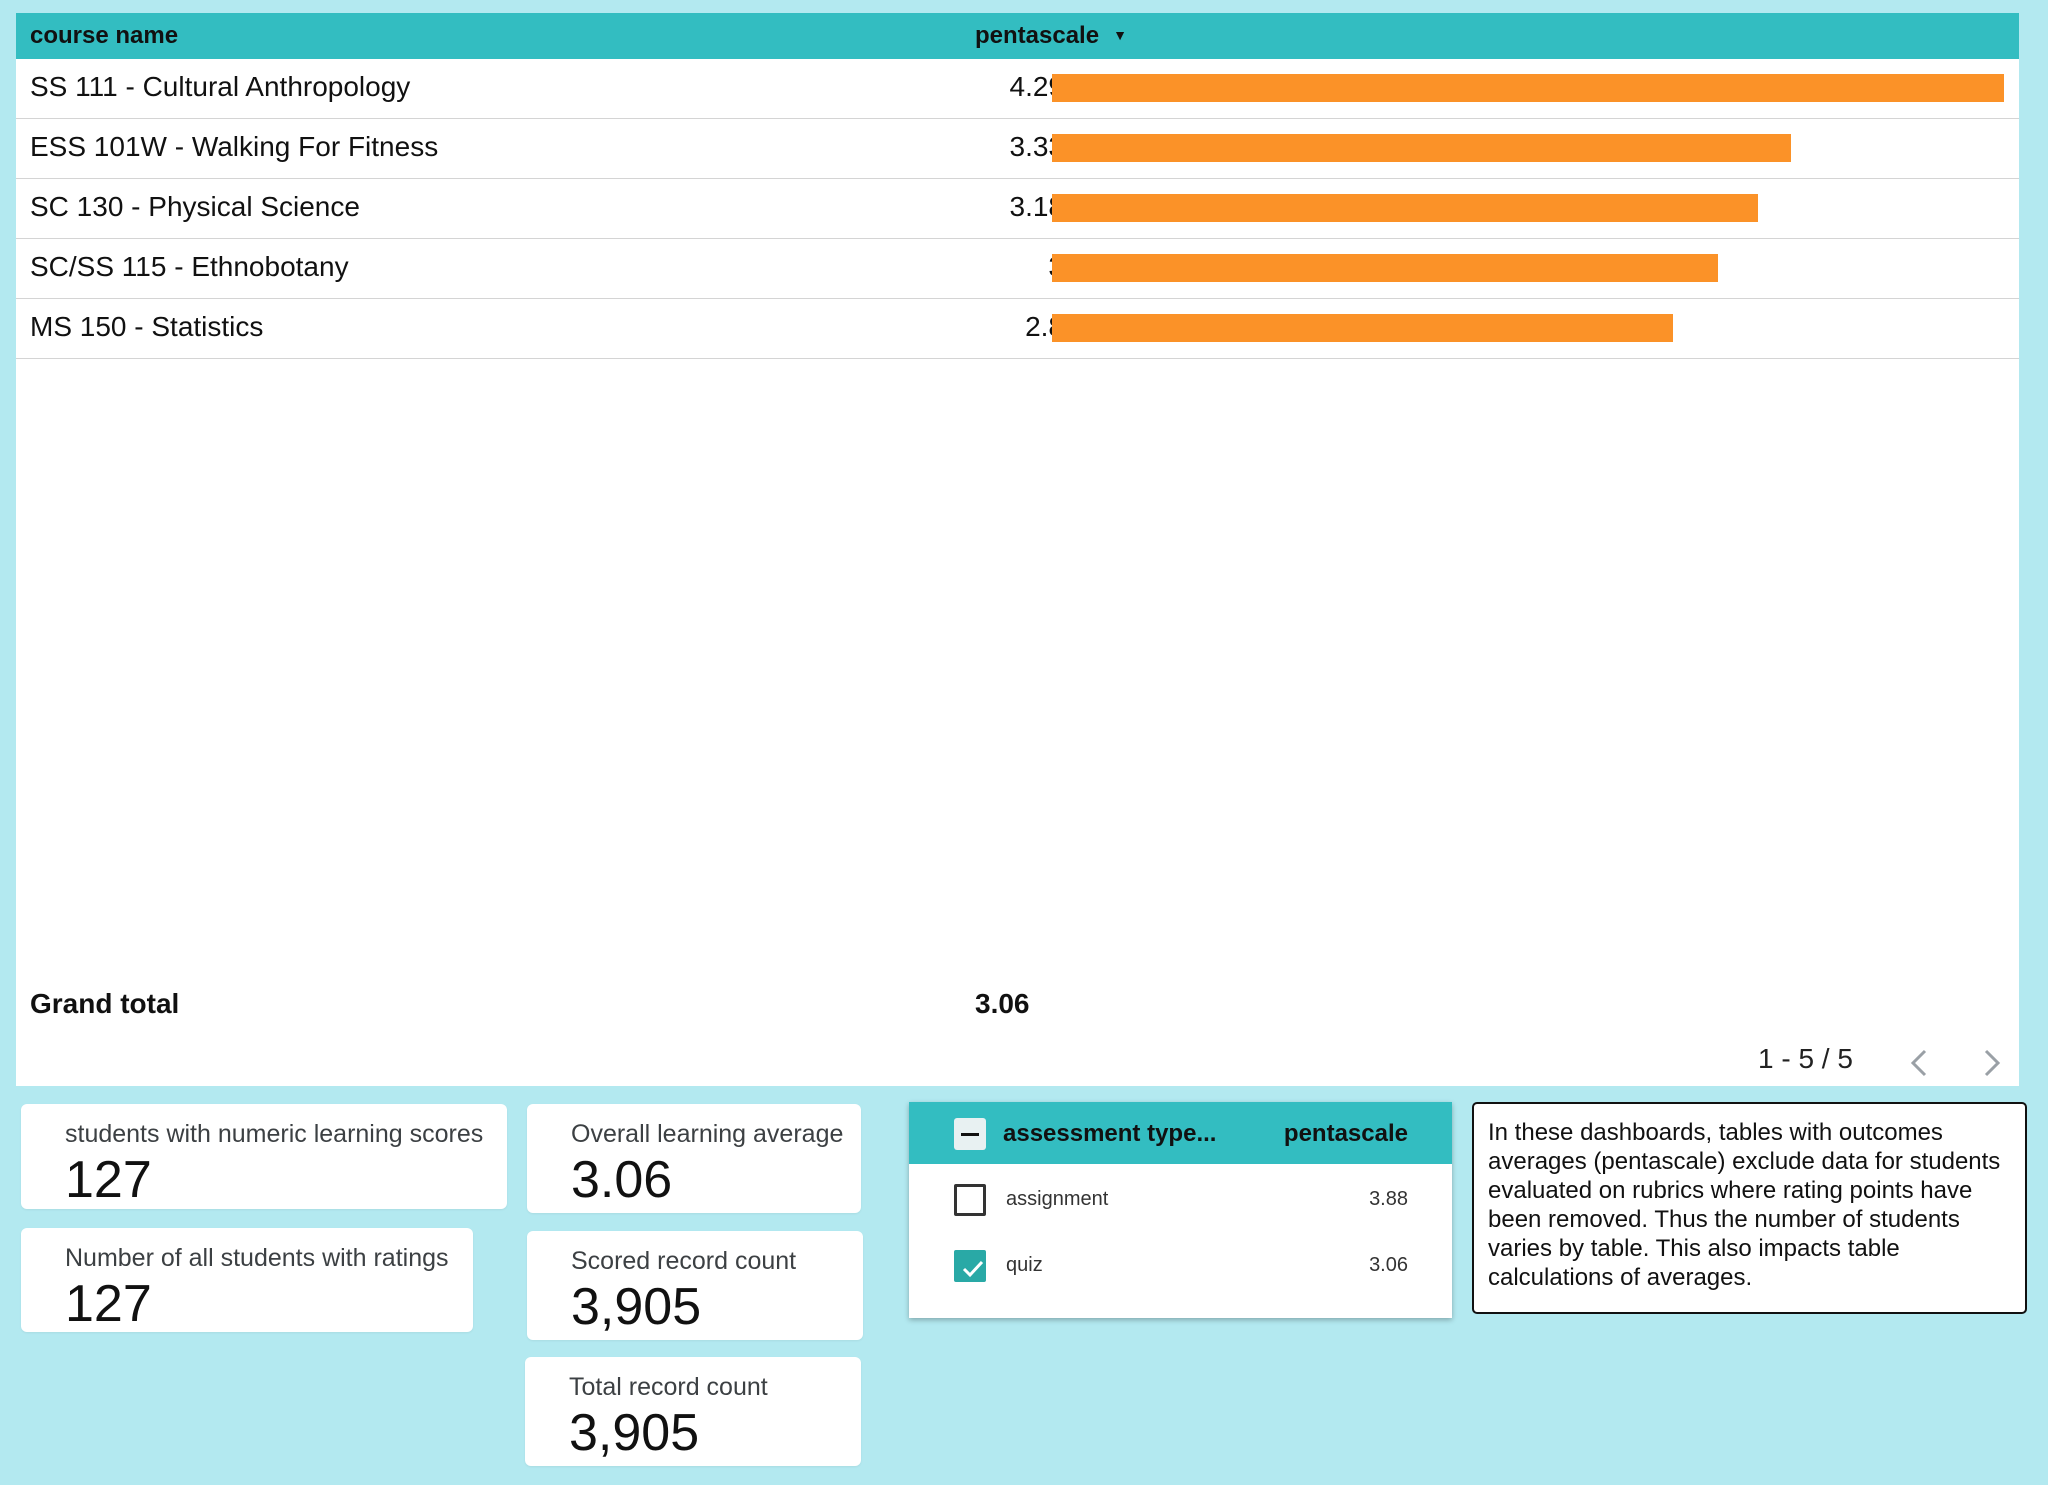 The height and width of the screenshot is (1485, 2048). What do you see at coordinates (970, 1134) in the screenshot?
I see `minus-icon` at bounding box center [970, 1134].